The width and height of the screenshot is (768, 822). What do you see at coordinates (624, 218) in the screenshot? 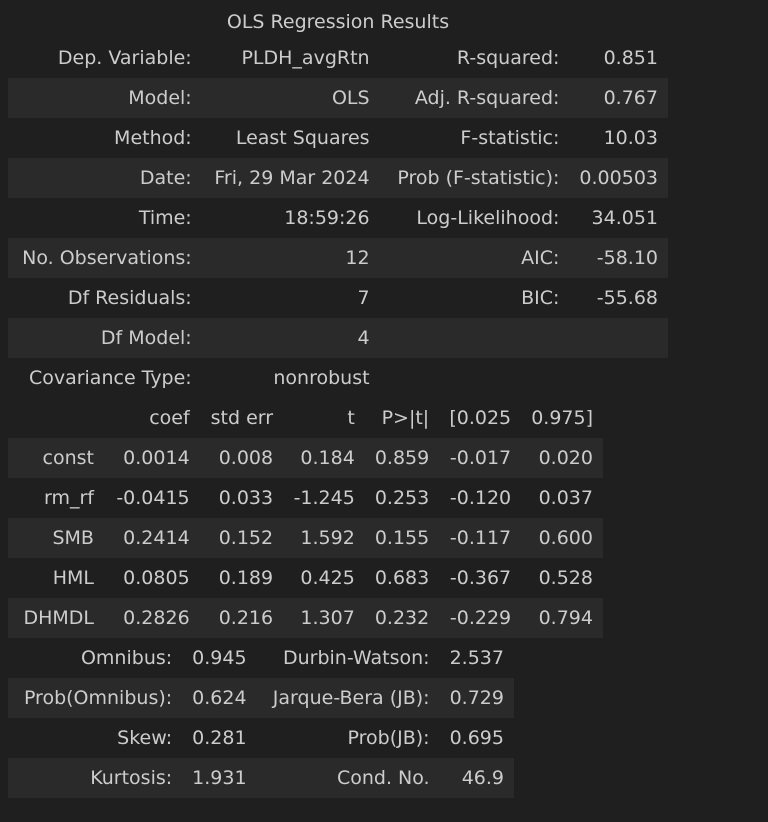
I see `summary-row-cell: 34.051` at bounding box center [624, 218].